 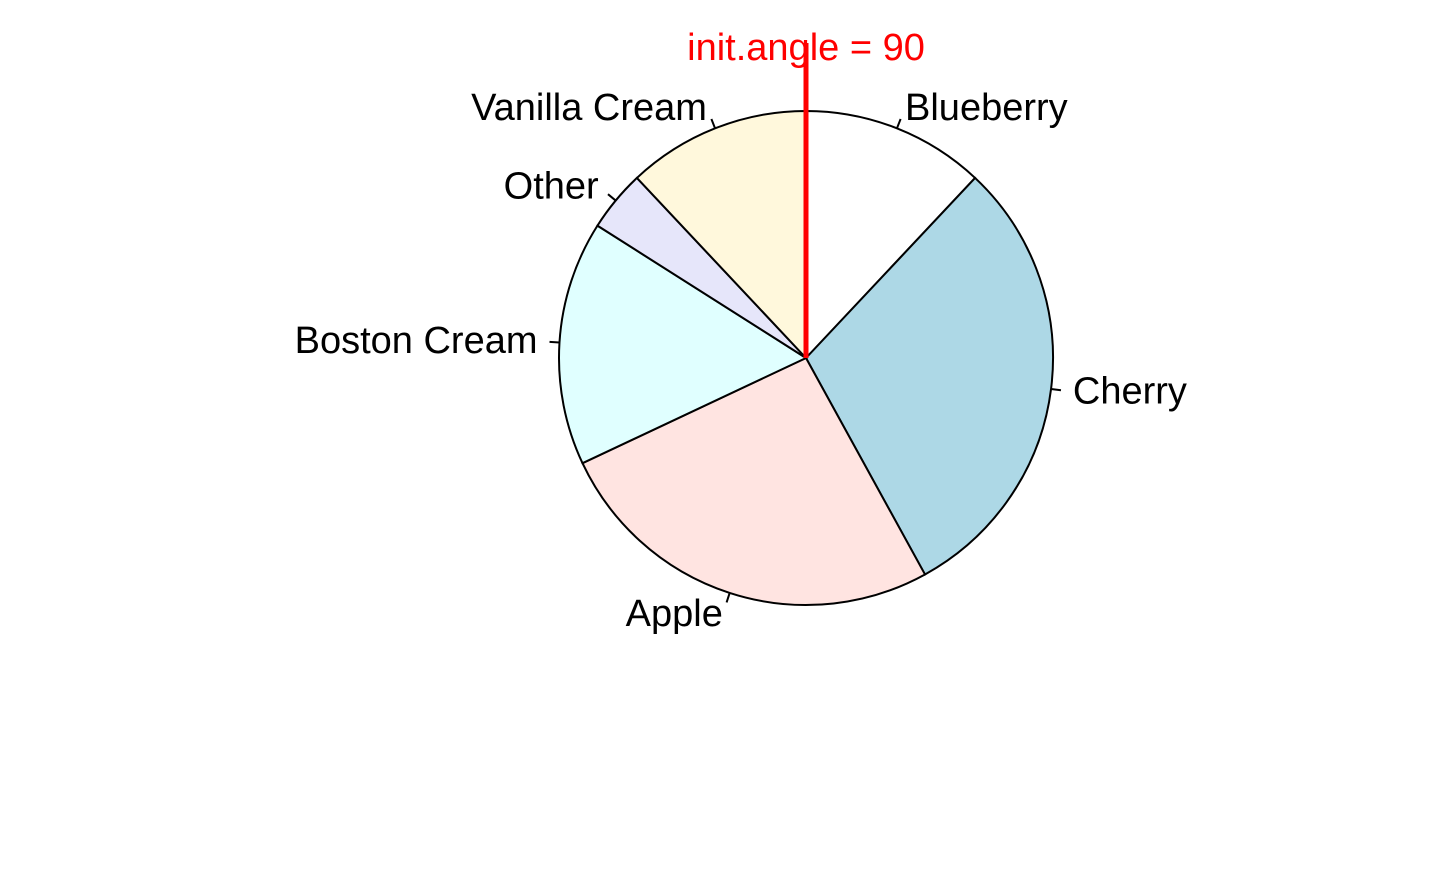 I want to click on label-other: Other, so click(x=551, y=187).